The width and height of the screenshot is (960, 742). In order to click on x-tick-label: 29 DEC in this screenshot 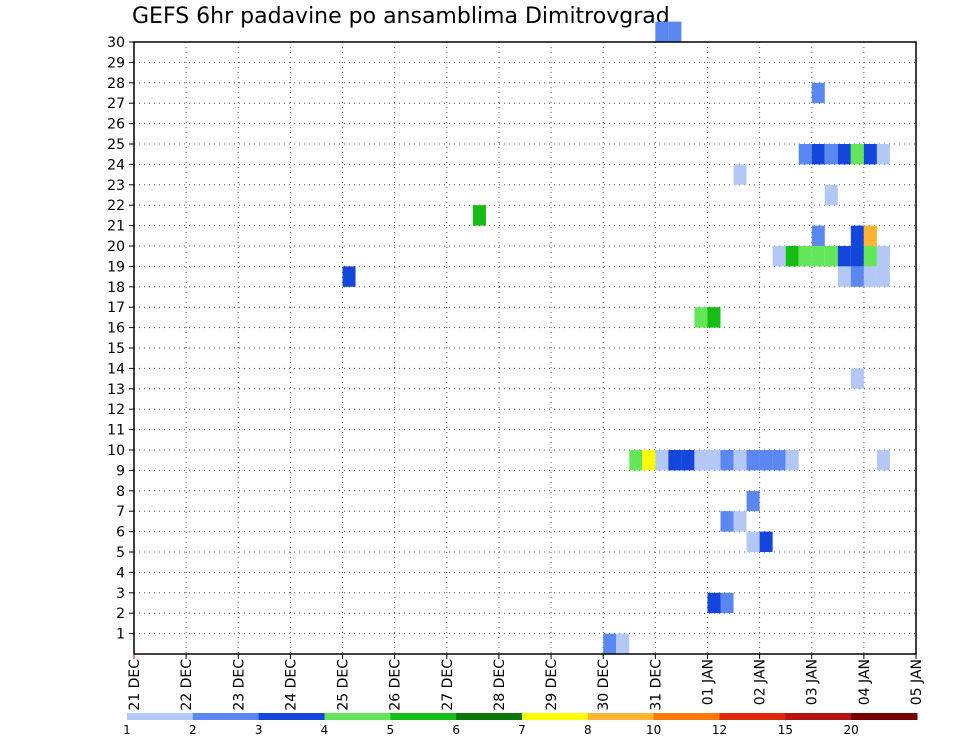, I will do `click(552, 685)`.